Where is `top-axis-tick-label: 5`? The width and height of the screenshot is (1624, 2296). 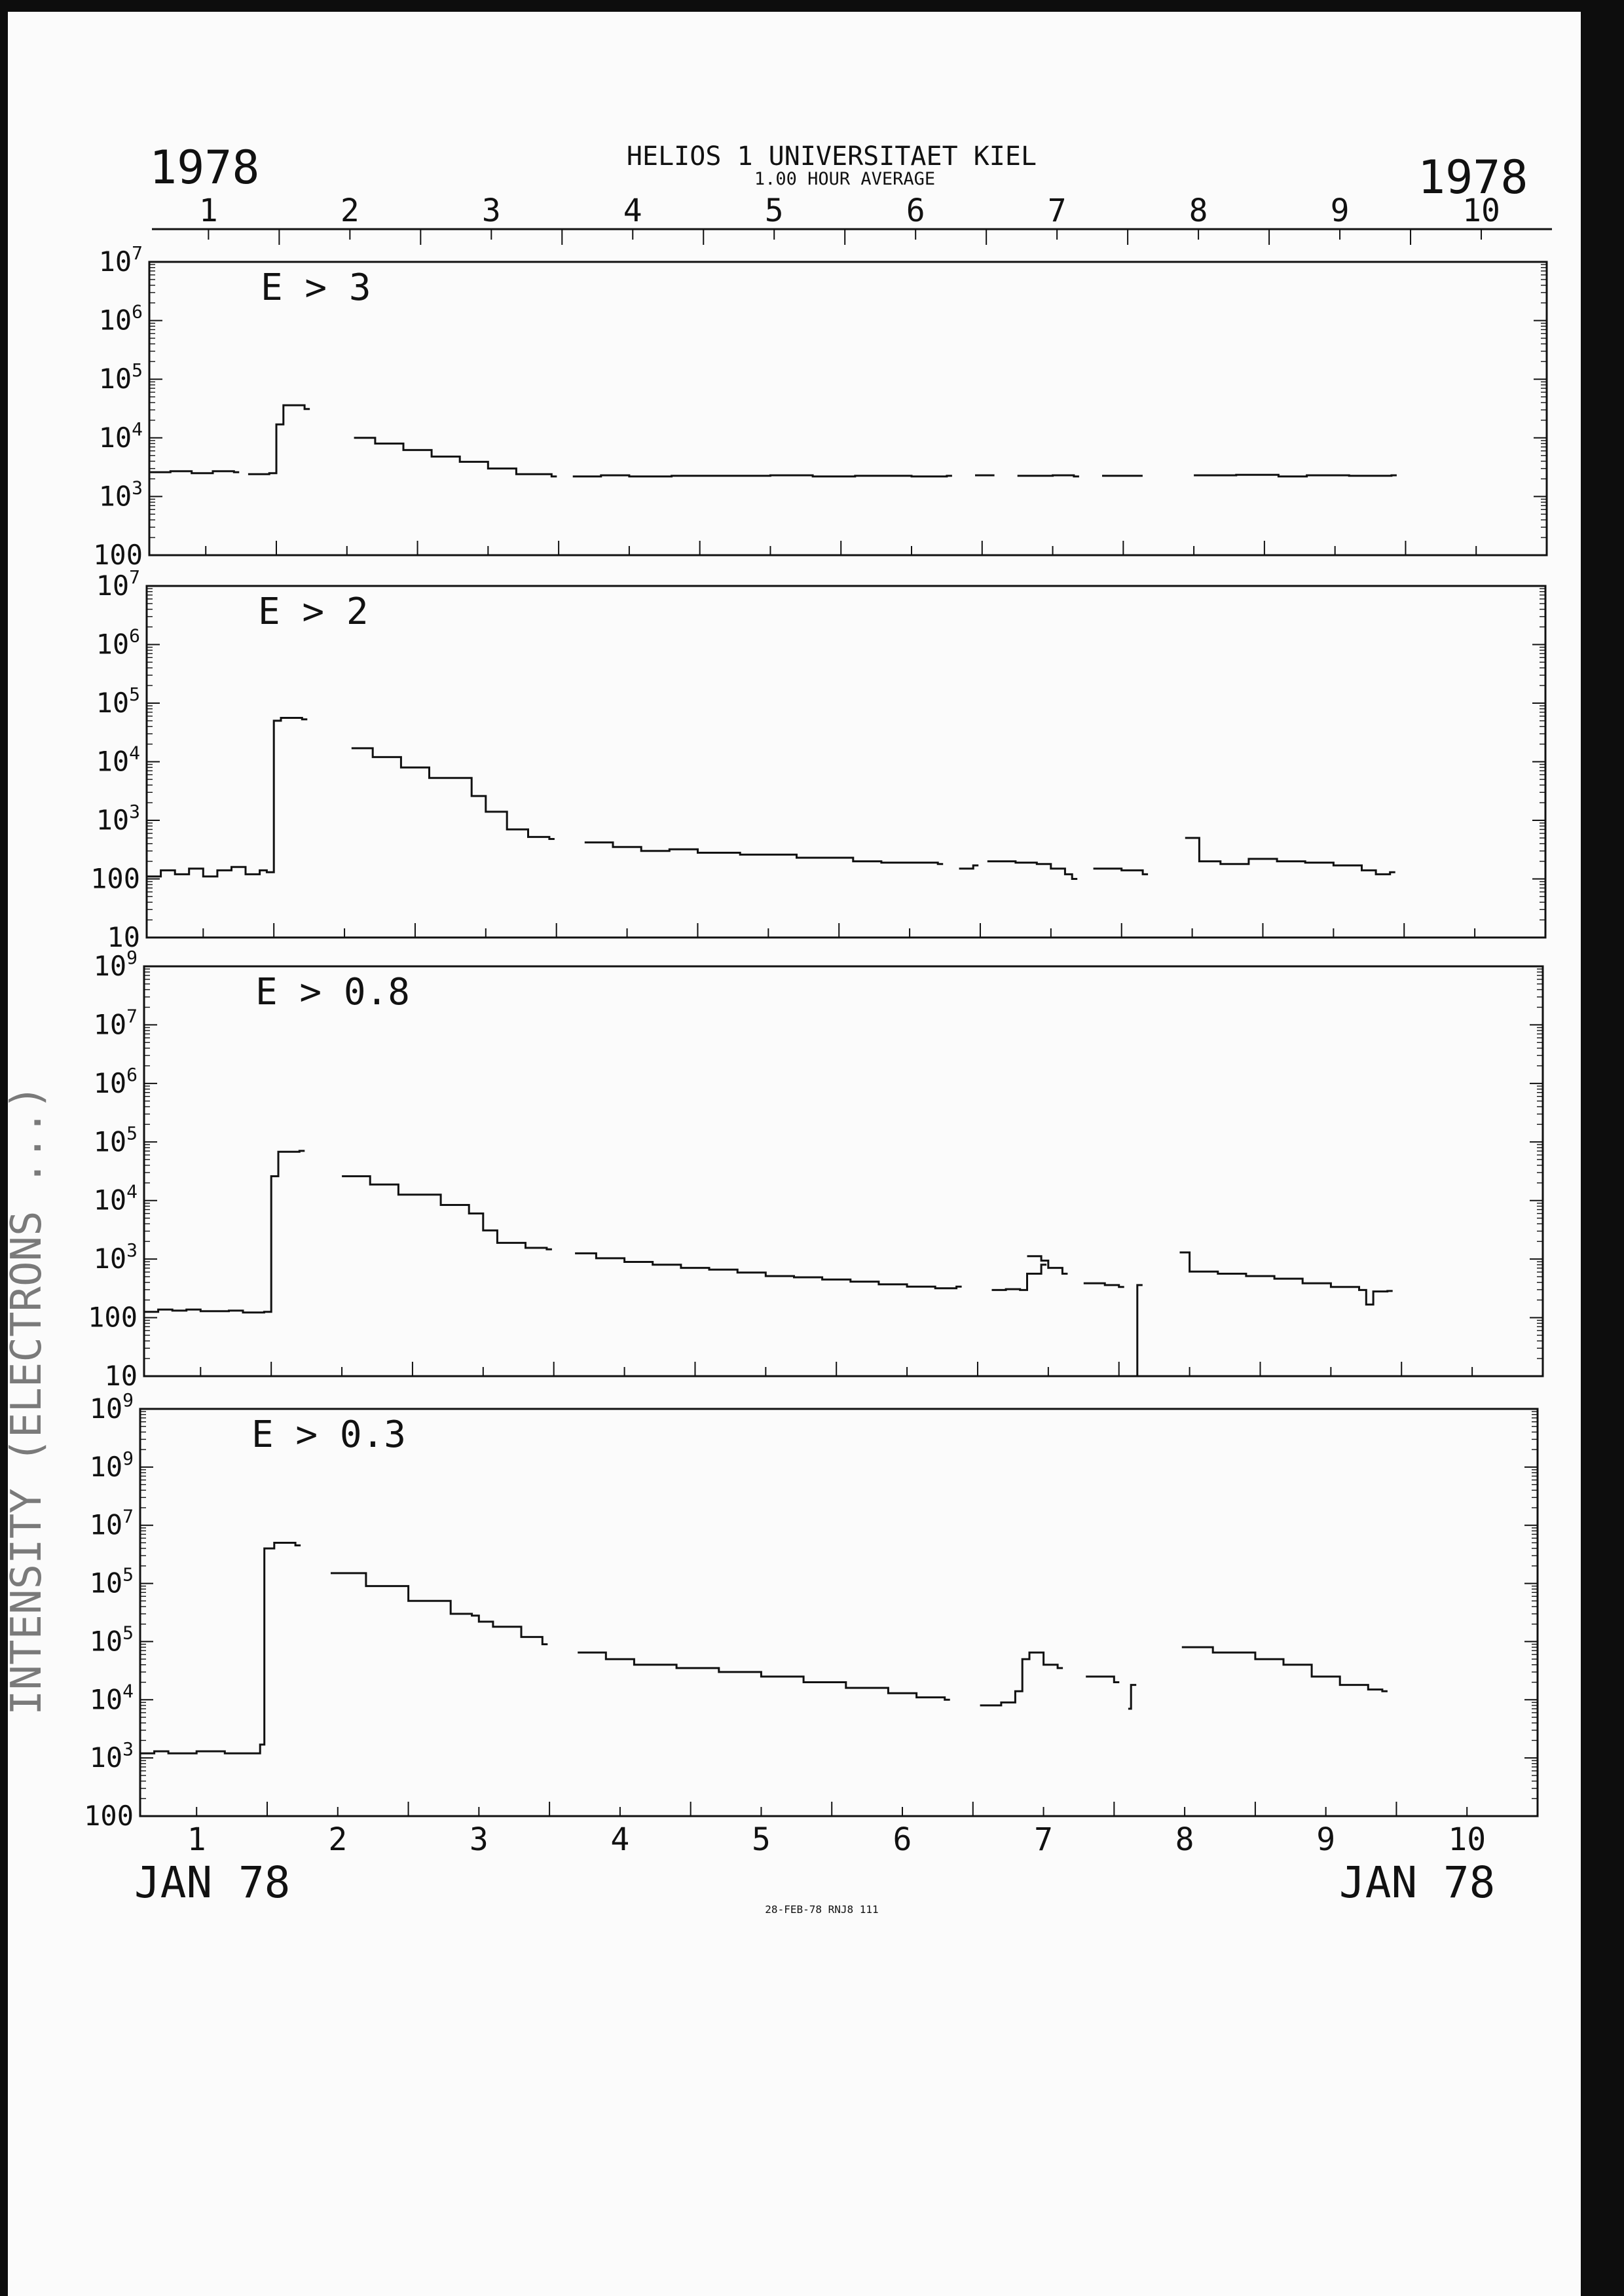 top-axis-tick-label: 5 is located at coordinates (774, 210).